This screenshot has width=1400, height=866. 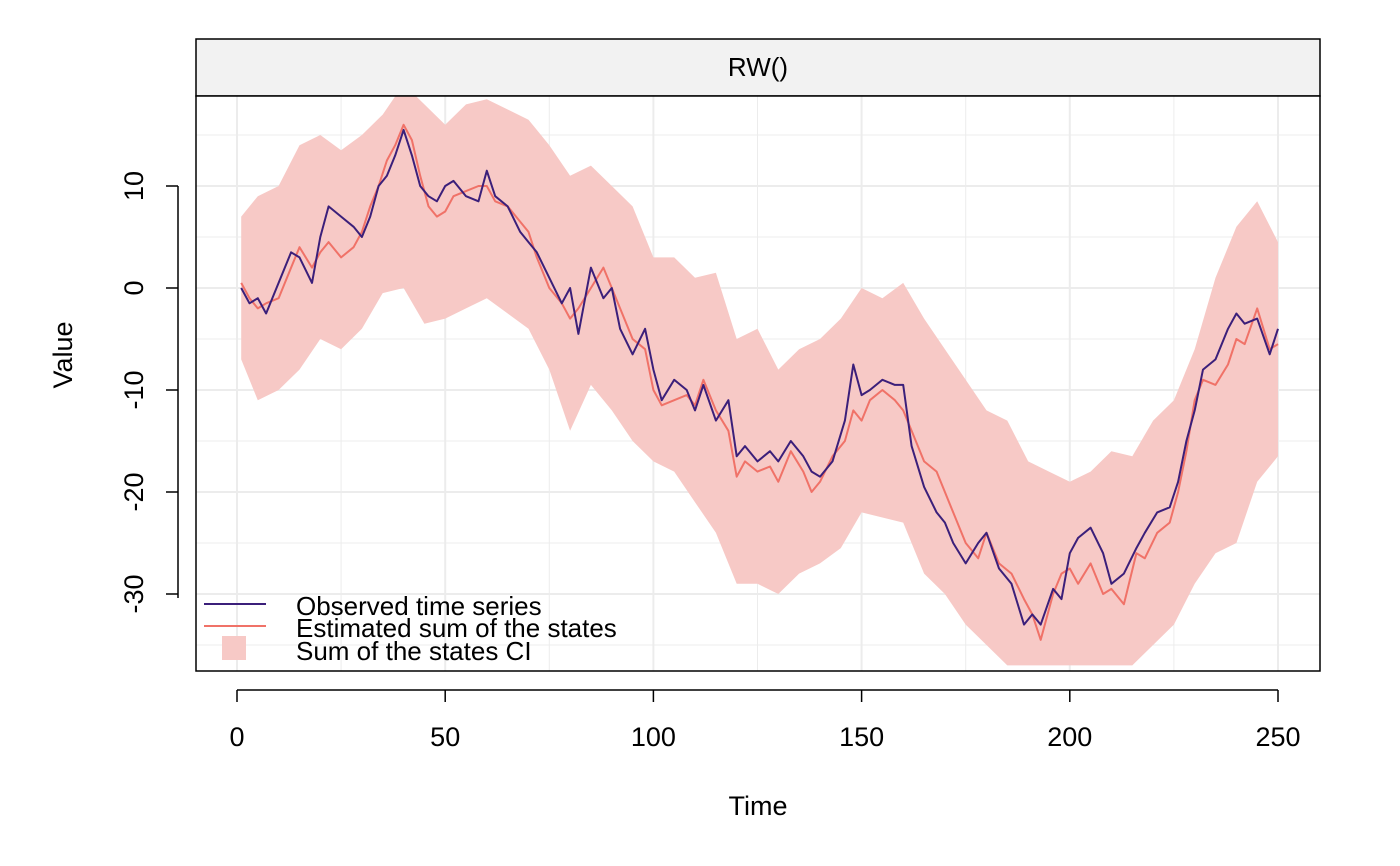 What do you see at coordinates (134, 593) in the screenshot?
I see `y-tick-label: -30` at bounding box center [134, 593].